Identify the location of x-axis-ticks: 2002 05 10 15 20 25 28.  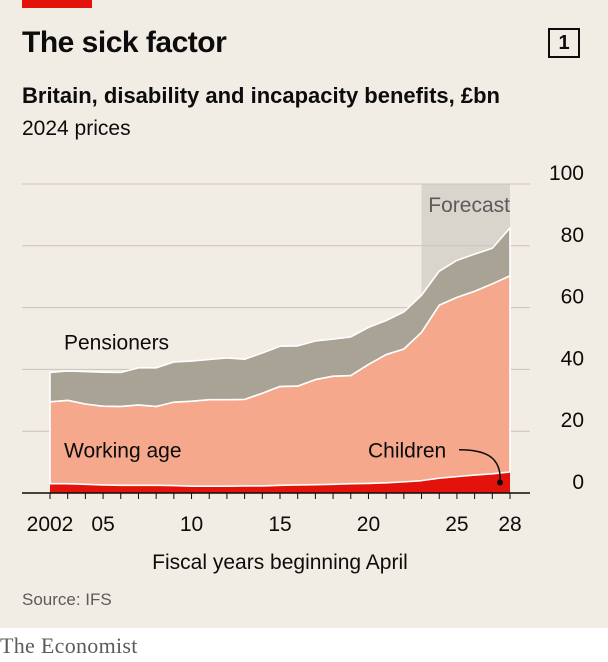
(274, 514).